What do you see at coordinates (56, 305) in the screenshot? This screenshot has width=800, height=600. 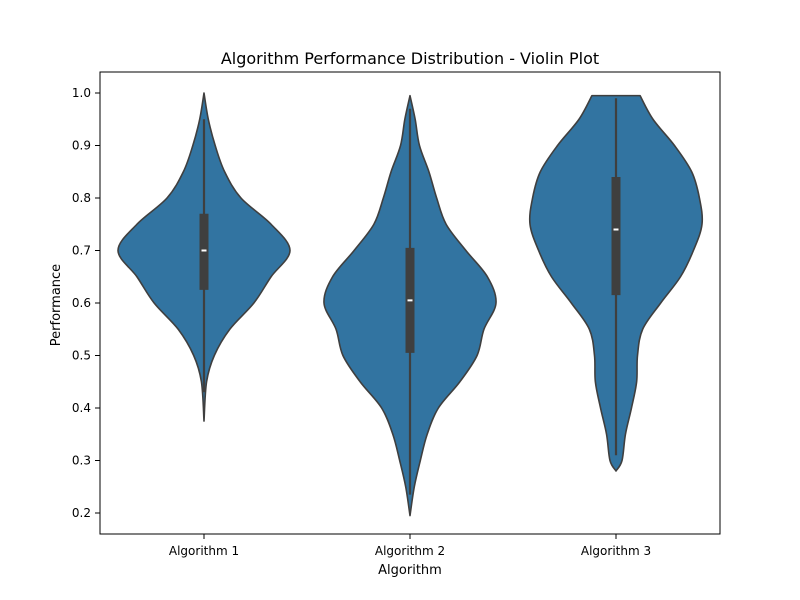 I see `y-axis-label: Performance` at bounding box center [56, 305].